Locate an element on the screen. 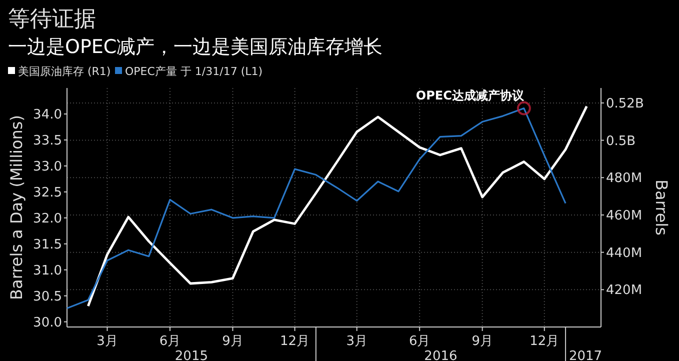  y2-tick-label: 440M is located at coordinates (624, 253).